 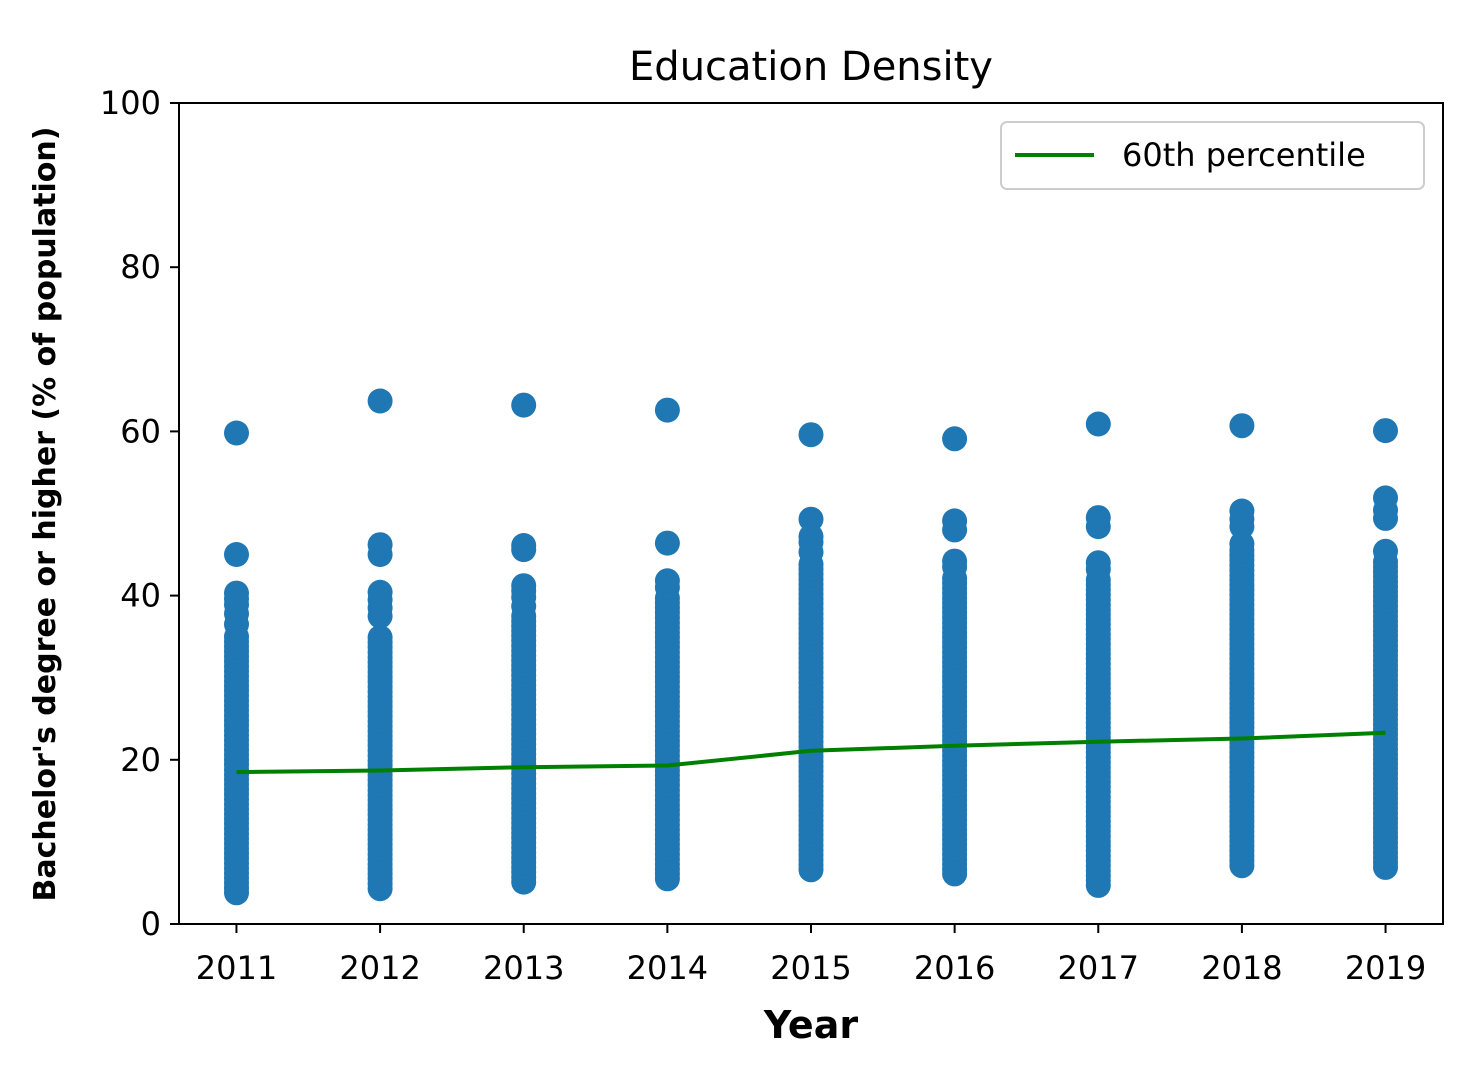 I want to click on x-tick-label-2012: 2012, so click(x=379, y=968).